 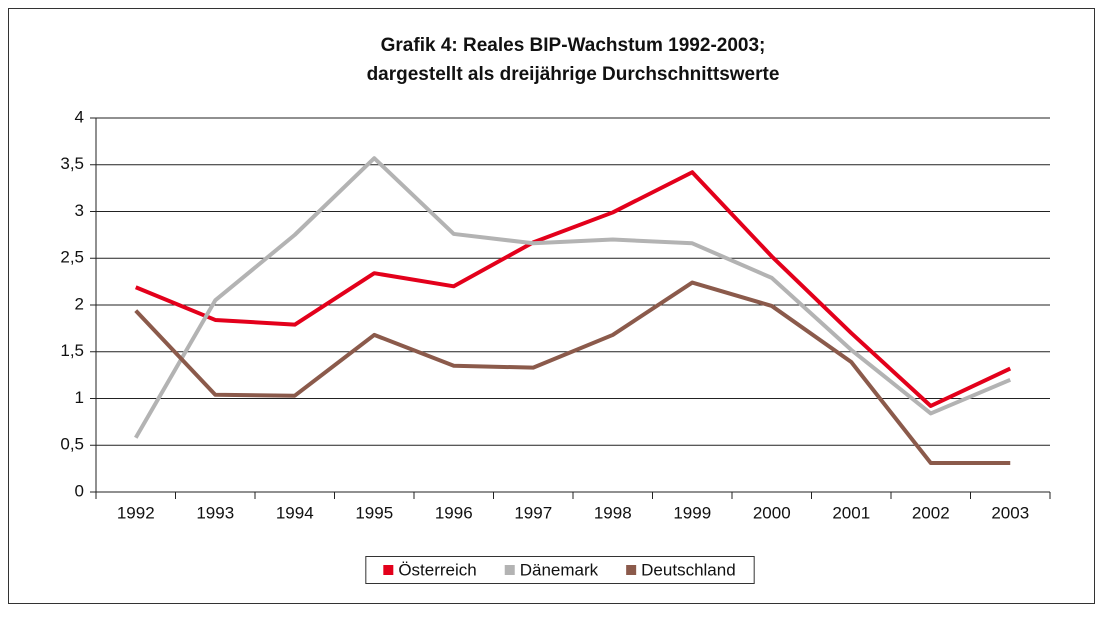 I want to click on chart-title: Grafik 4: Reales BIP-Wachstum 1992-2003;, so click(x=573, y=45).